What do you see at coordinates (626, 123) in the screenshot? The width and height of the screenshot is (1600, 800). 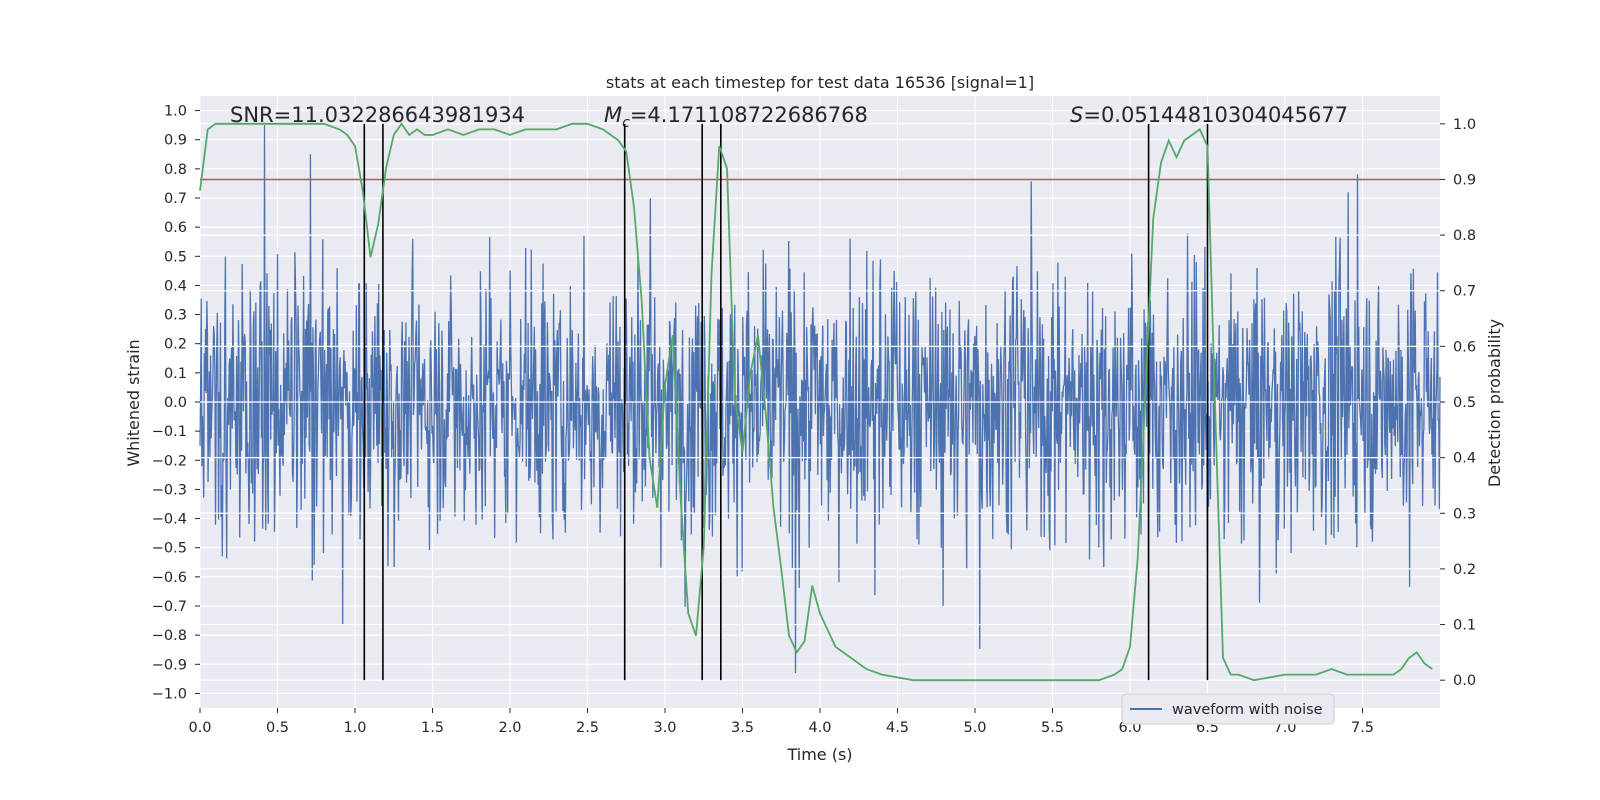 I see `chirp-mass-subscript: c` at bounding box center [626, 123].